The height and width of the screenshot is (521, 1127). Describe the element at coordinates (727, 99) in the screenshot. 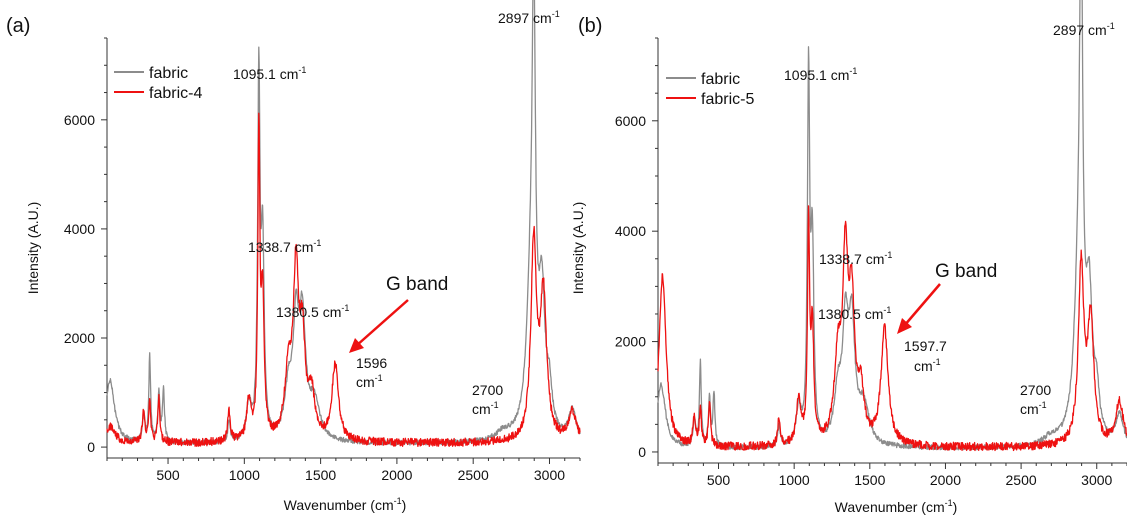

I see `legend-entry-treated: fabric-5` at that location.